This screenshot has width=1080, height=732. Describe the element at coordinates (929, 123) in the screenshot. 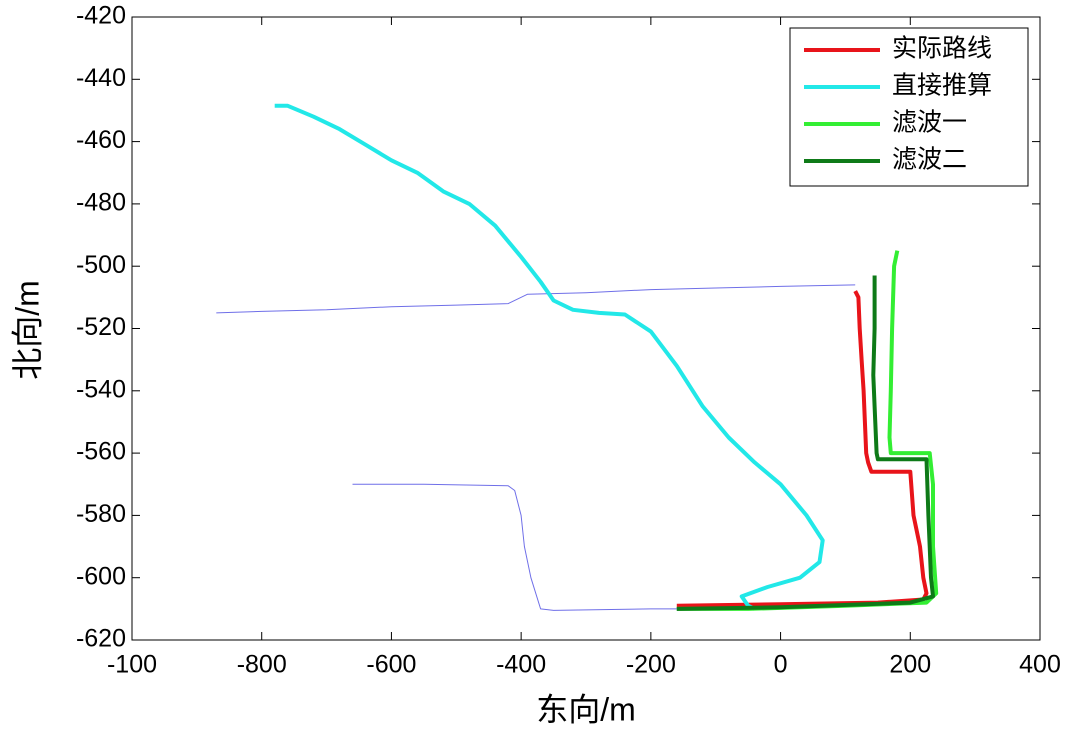

I see `legend-label: 滤波一` at that location.